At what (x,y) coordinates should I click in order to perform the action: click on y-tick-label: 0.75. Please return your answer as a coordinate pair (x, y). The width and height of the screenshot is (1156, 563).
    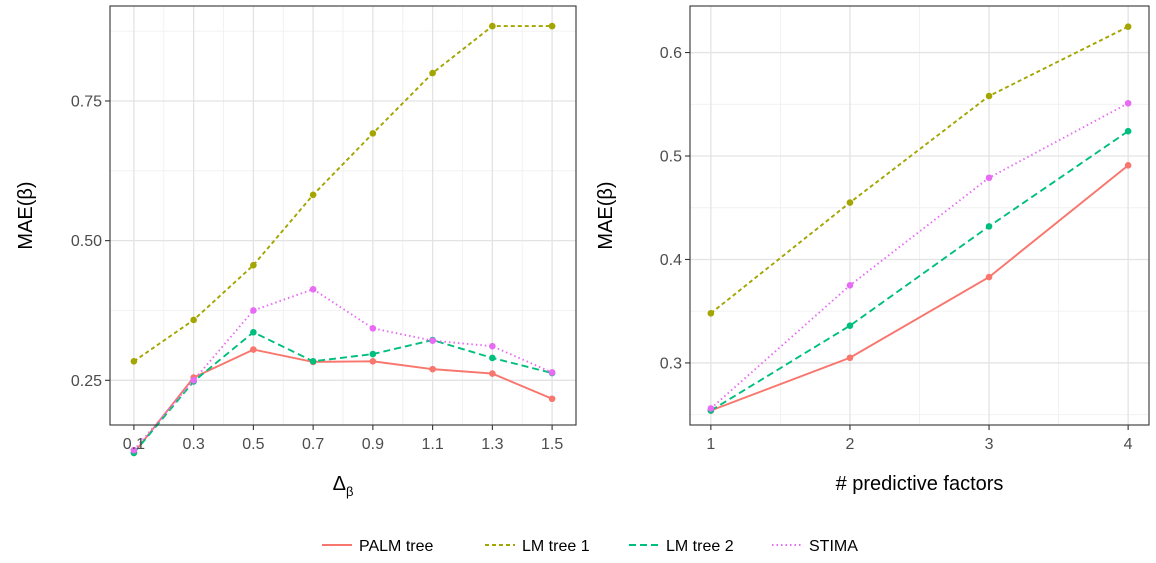
    Looking at the image, I should click on (86, 101).